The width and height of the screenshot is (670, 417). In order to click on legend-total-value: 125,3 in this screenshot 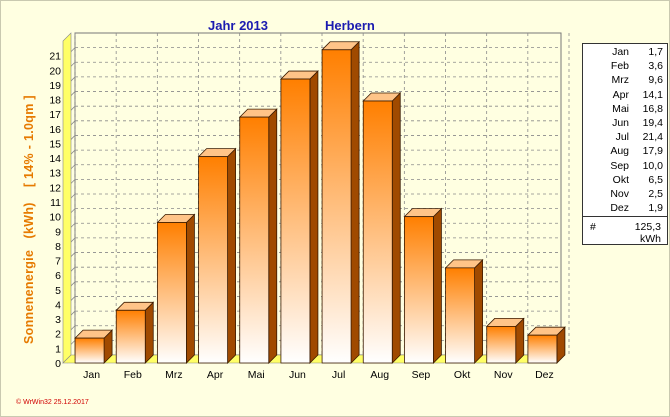, I will do `click(647, 227)`.